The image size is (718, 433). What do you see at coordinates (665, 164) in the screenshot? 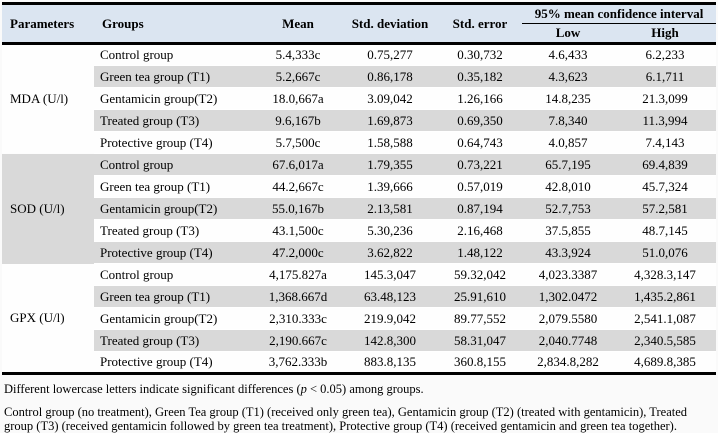
I see `ci-high-cell: 69.4,839` at bounding box center [665, 164].